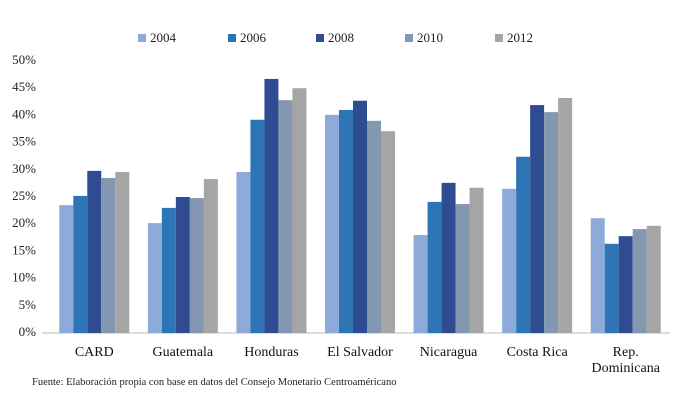 The height and width of the screenshot is (400, 673). Describe the element at coordinates (24, 59) in the screenshot. I see `y-tick-label: 50%` at that location.